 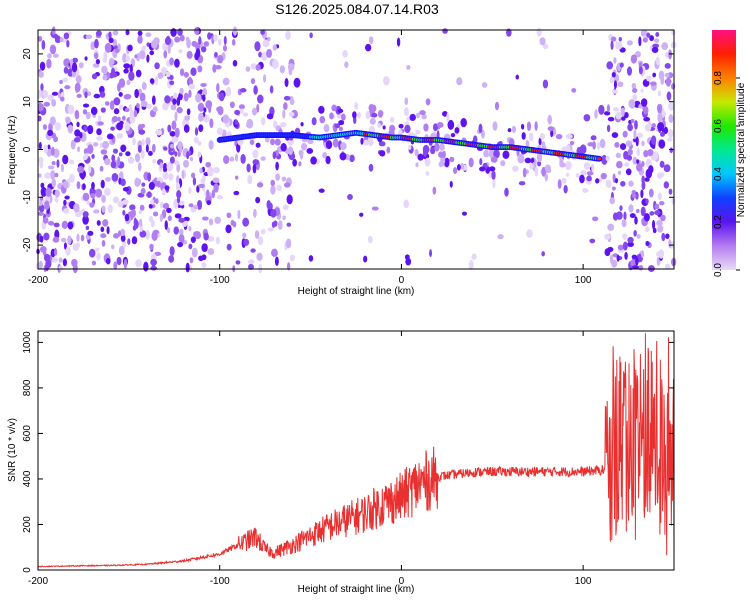 I want to click on x-tick-label: 0, so click(x=402, y=581).